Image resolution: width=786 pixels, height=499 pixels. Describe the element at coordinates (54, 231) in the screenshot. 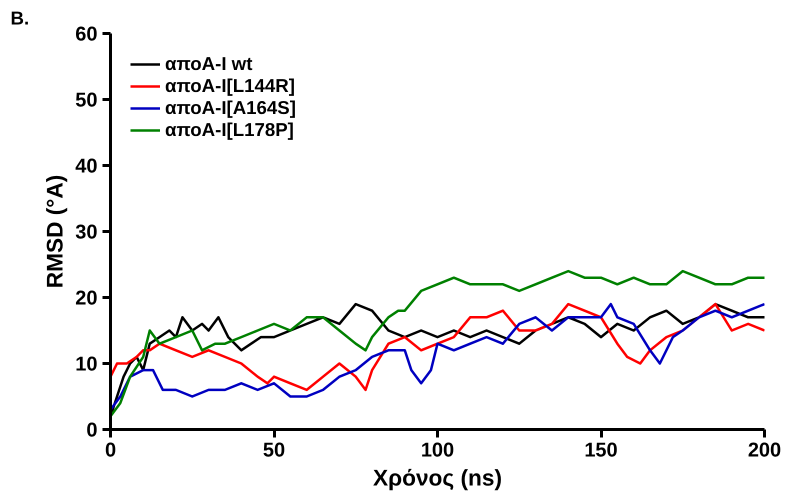

I see `y-axis-title: RMSD (°A)` at that location.